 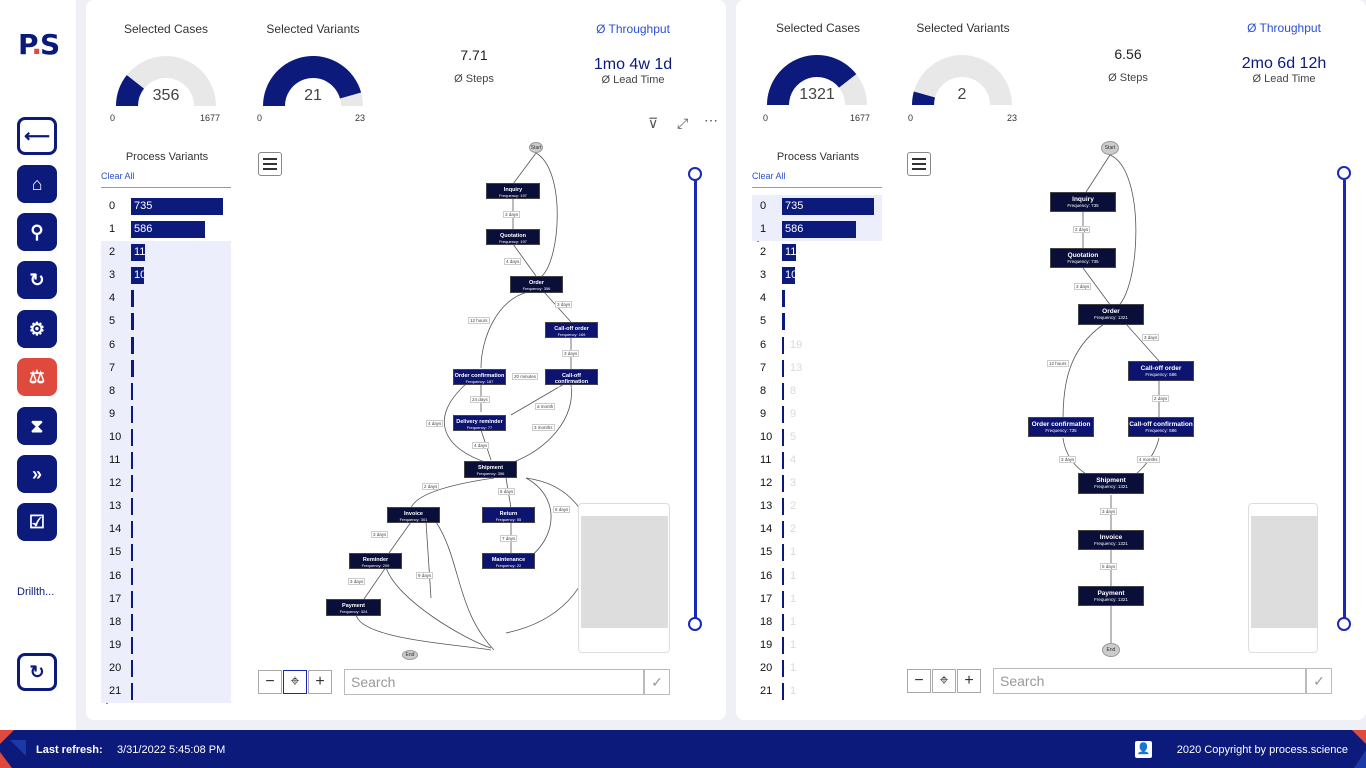 What do you see at coordinates (1111, 596) in the screenshot?
I see `graph-node-payment: Payment Frequency: 1321` at bounding box center [1111, 596].